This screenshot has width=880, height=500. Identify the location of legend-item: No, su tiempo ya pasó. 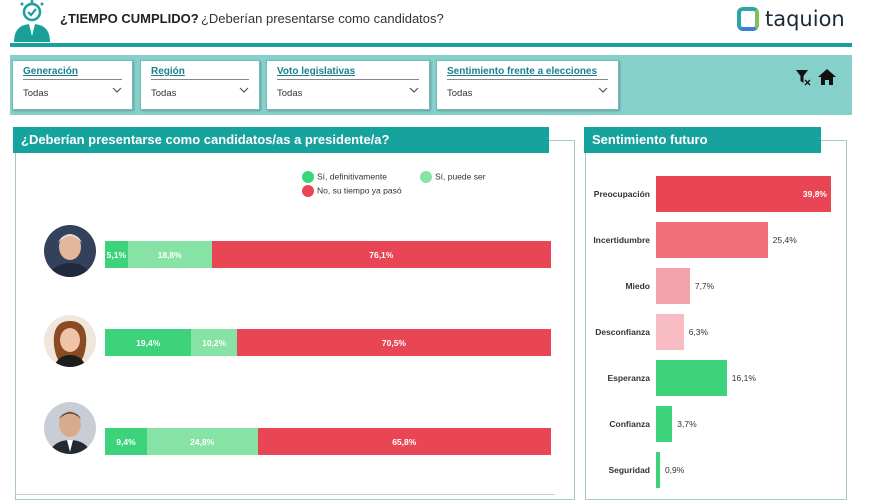
(352, 191).